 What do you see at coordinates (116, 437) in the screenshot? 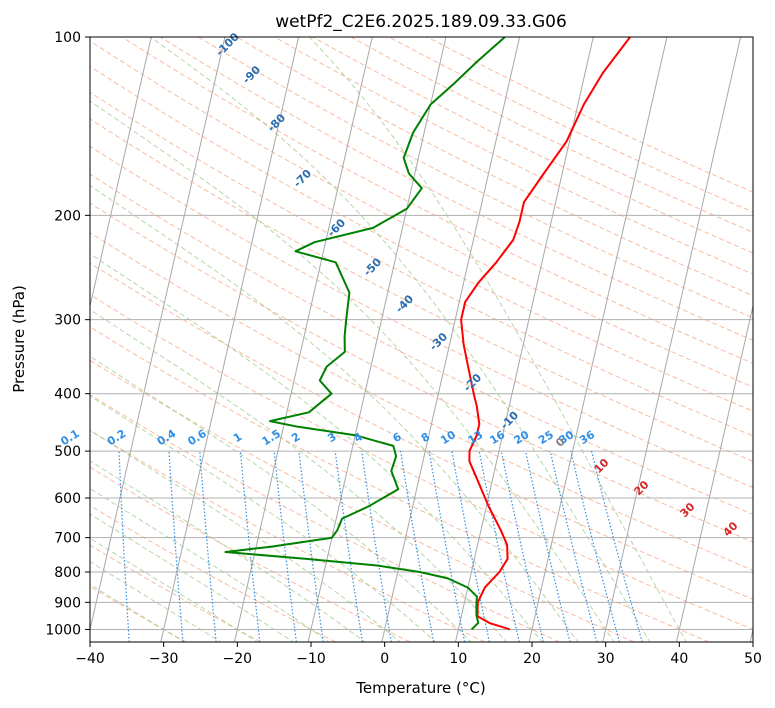
I see `mixing-ratio-label: 0.2` at bounding box center [116, 437].